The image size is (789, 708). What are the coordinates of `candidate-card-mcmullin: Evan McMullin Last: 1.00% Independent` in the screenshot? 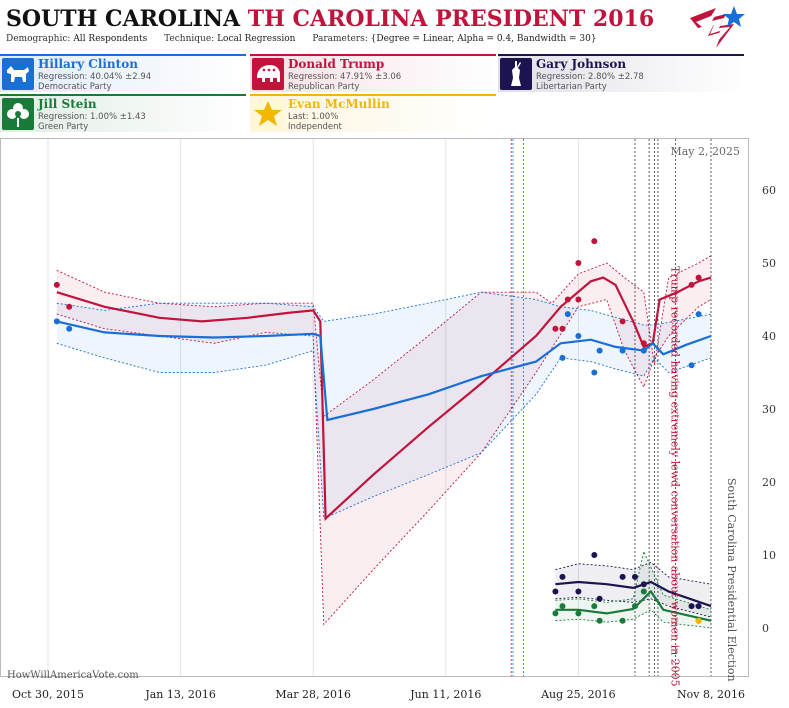 It's located at (373, 113).